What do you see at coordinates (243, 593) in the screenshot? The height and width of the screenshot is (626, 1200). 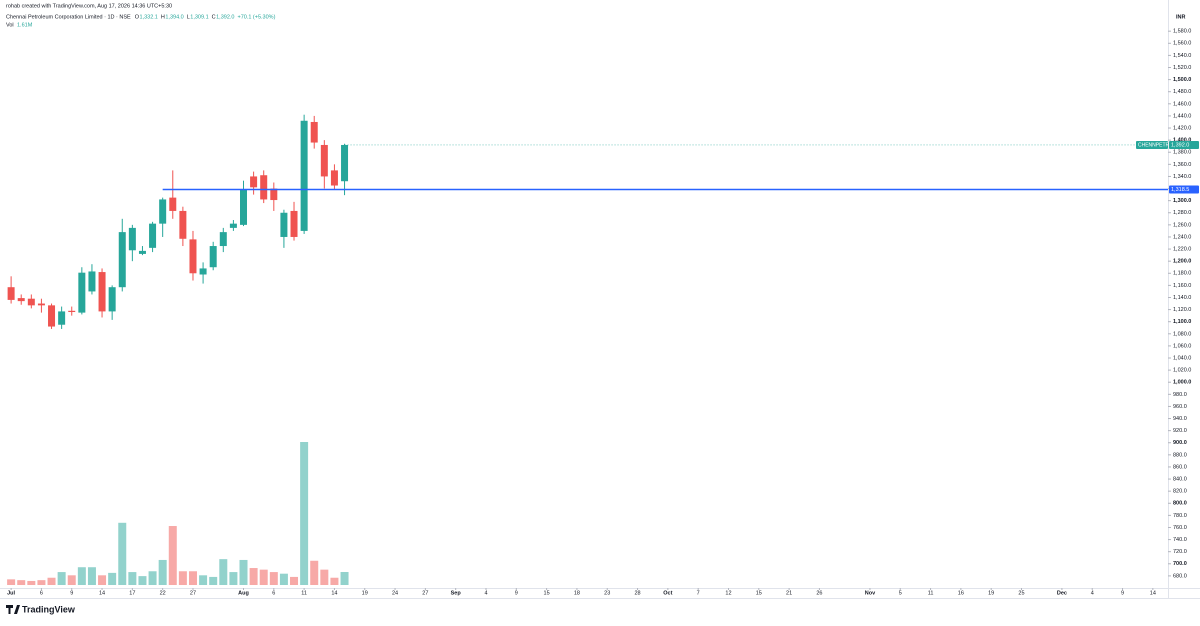 I see `x-tick-label: Aug` at bounding box center [243, 593].